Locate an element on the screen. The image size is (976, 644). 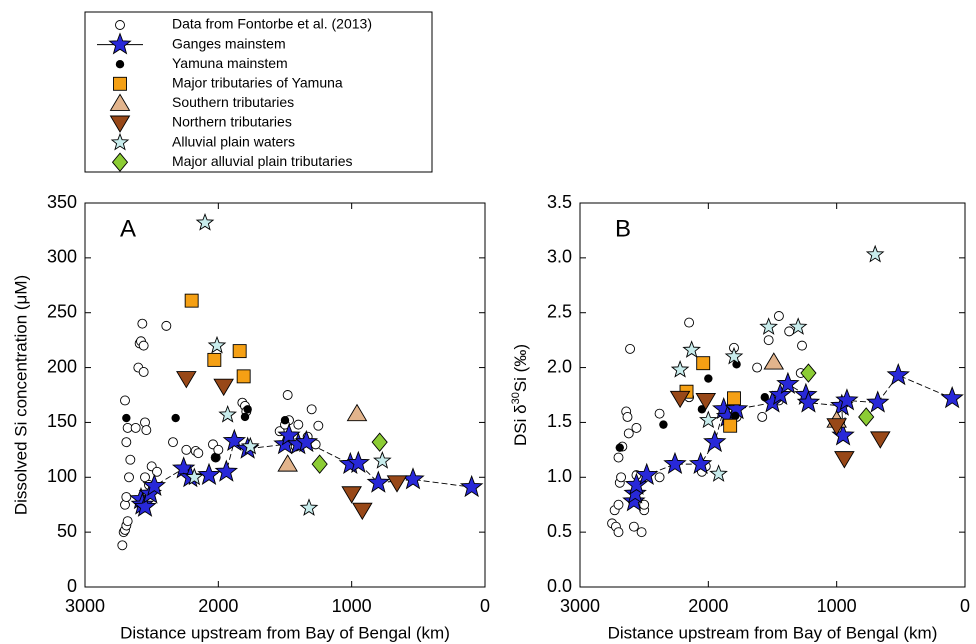
panel-label: B is located at coordinates (623, 228).